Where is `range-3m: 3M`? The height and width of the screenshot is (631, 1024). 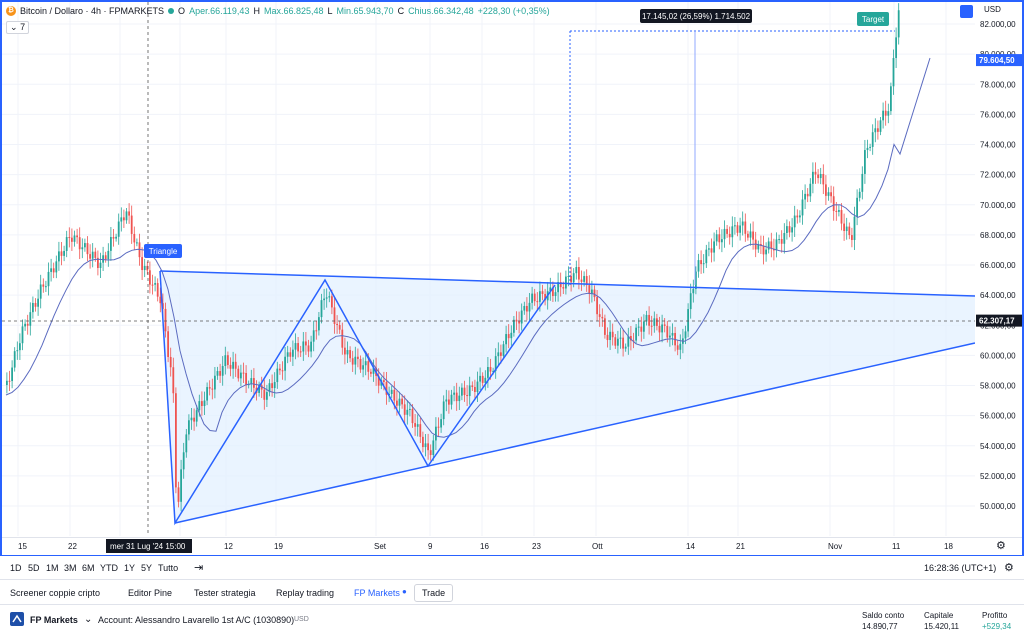
range-3m: 3M is located at coordinates (70, 568).